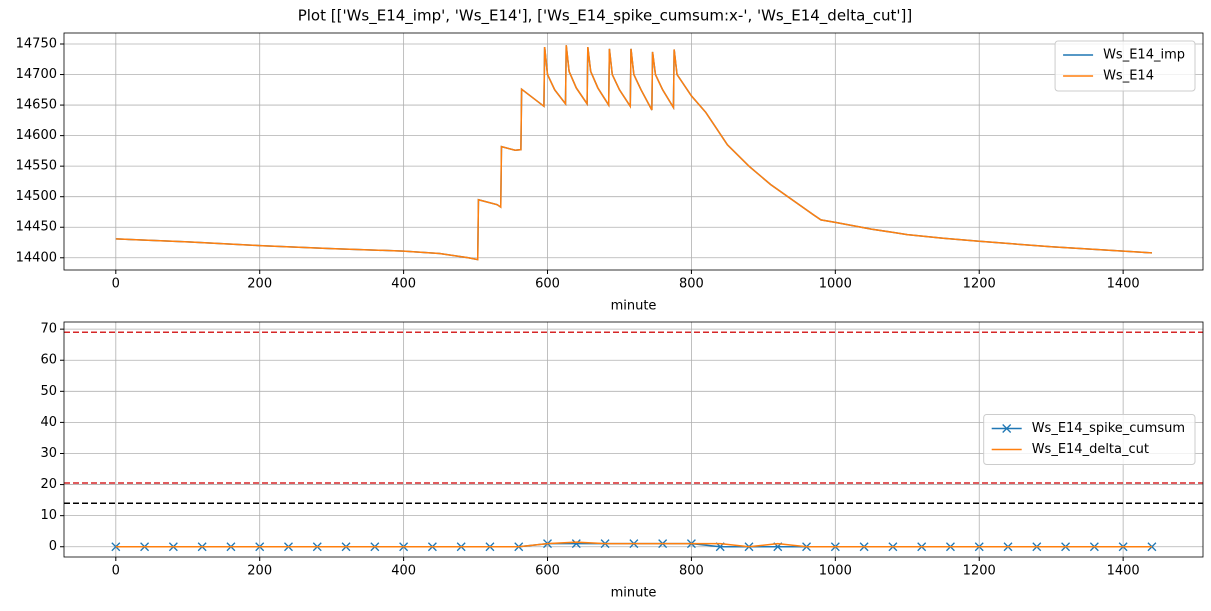 Image resolution: width=1211 pixels, height=611 pixels. I want to click on y-tick-label: 14550, so click(36, 166).